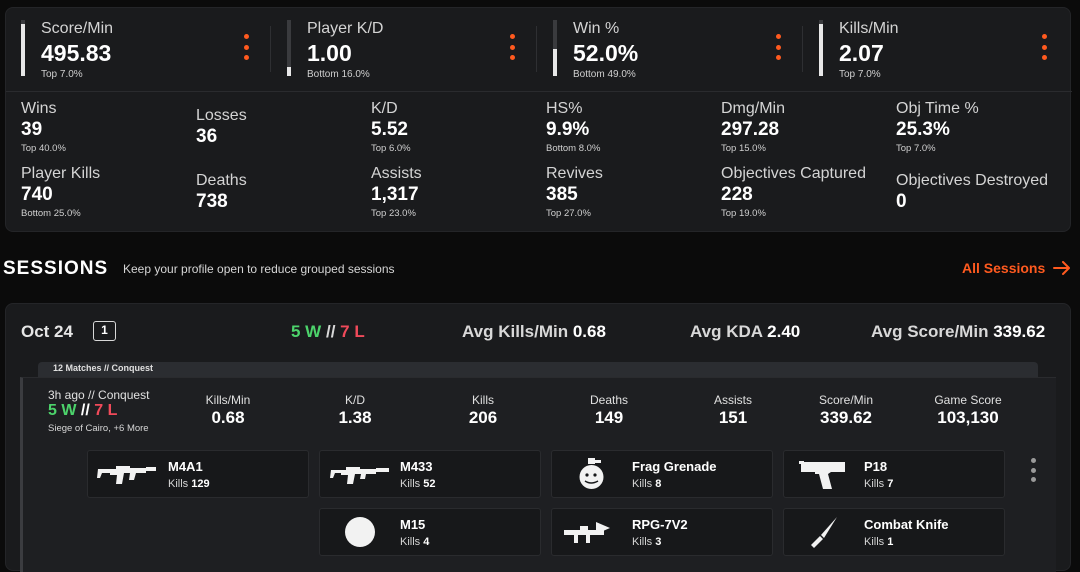 Image resolution: width=1080 pixels, height=572 pixels. What do you see at coordinates (106, 192) in the screenshot?
I see `stat-player-kills: Player Kills 740 Bottom 25.0%` at bounding box center [106, 192].